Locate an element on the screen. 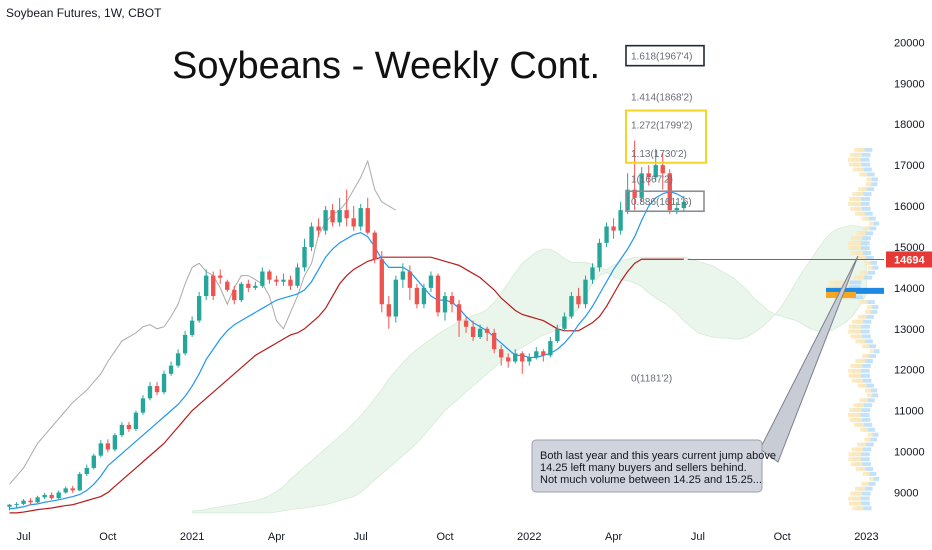 The height and width of the screenshot is (550, 932). x-tick-label: 2023 is located at coordinates (866, 537).